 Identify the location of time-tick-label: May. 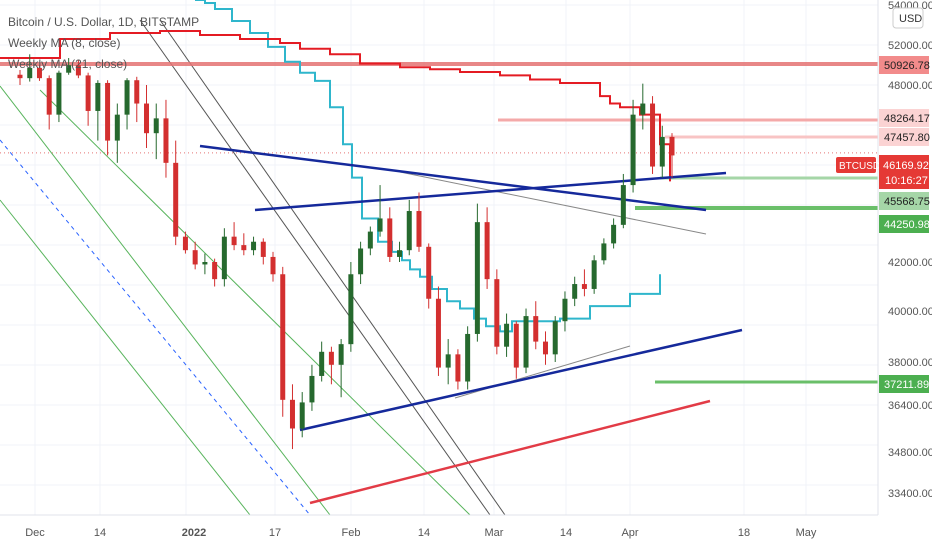
(806, 533).